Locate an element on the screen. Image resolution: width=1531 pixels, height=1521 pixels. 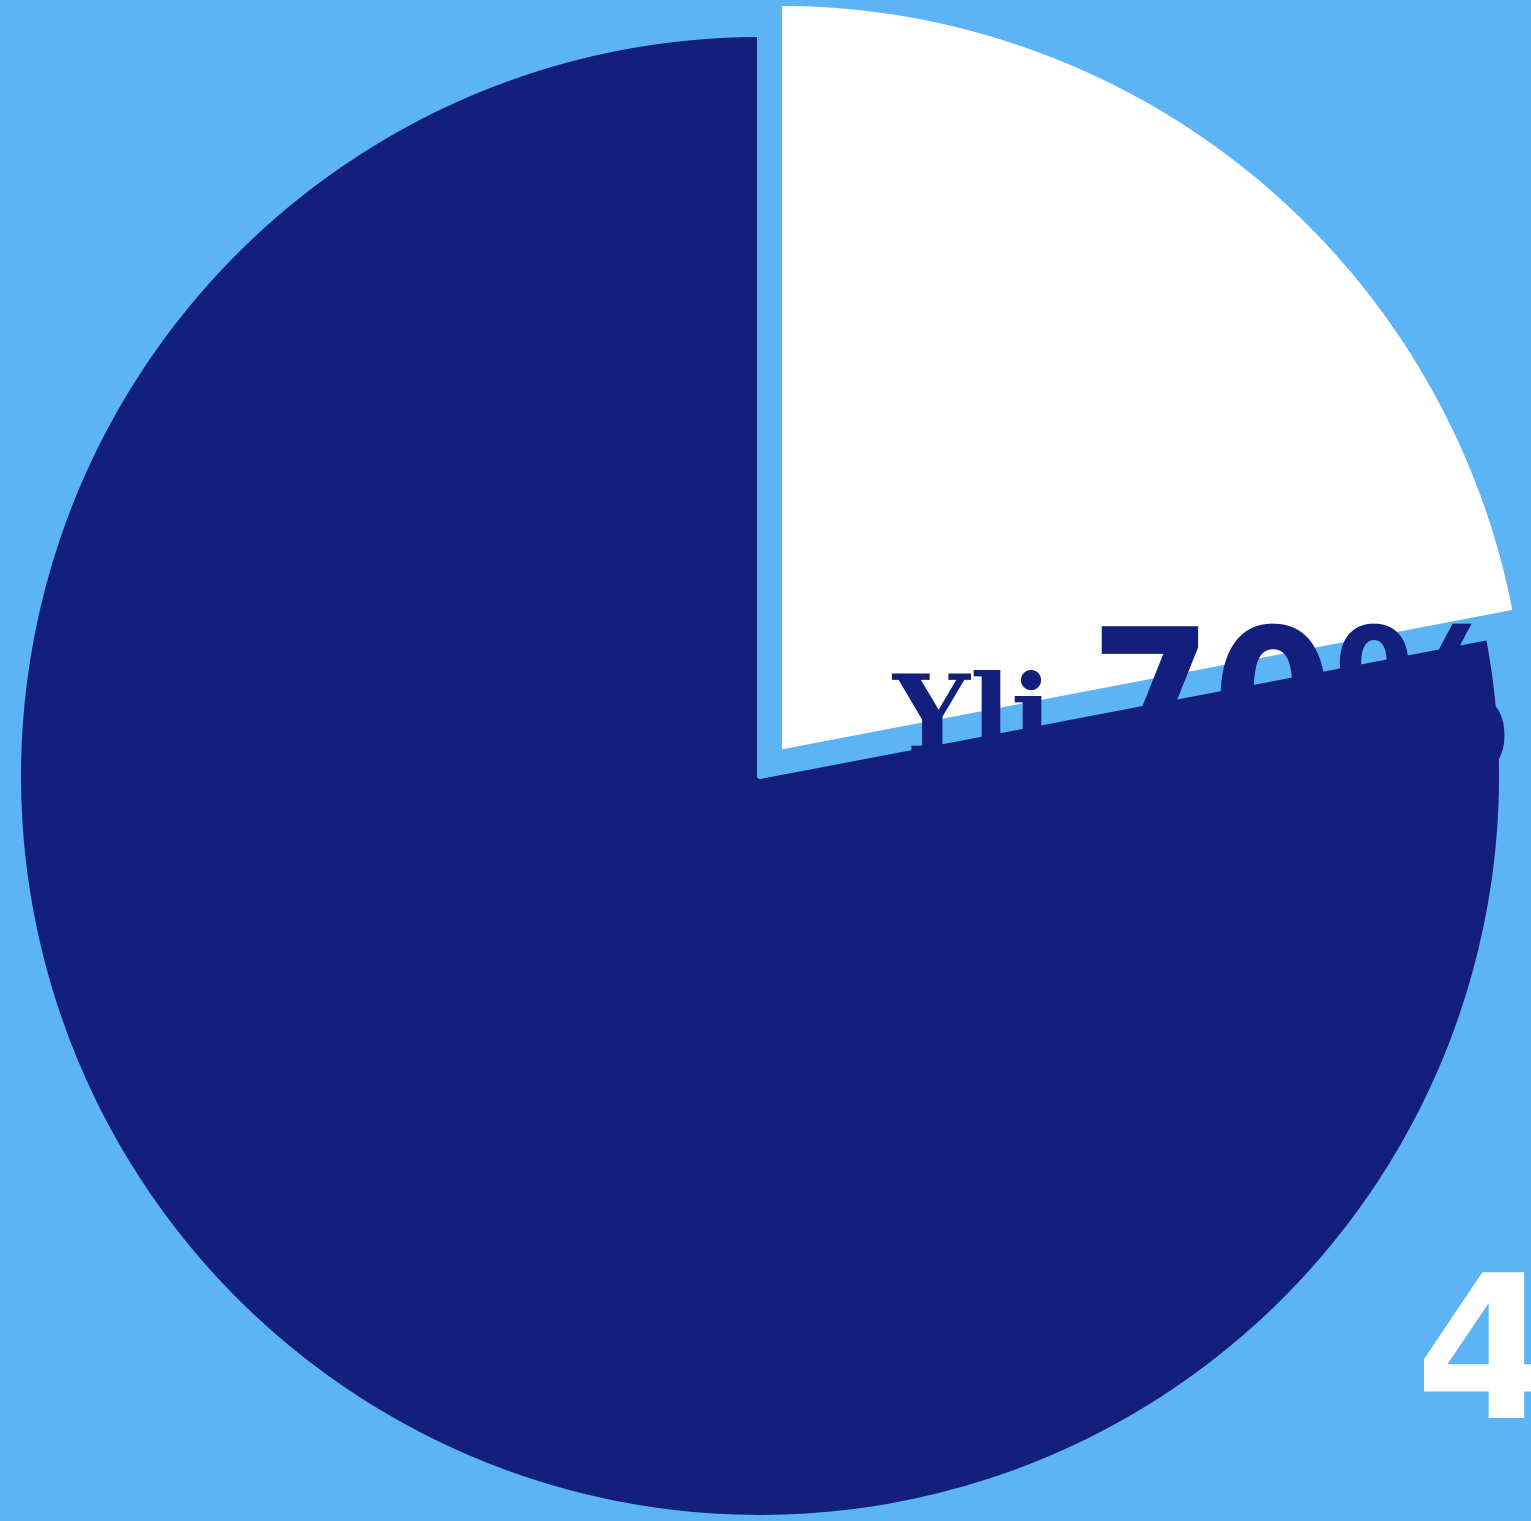
corner-glyph: 4 is located at coordinates (1473, 1349).